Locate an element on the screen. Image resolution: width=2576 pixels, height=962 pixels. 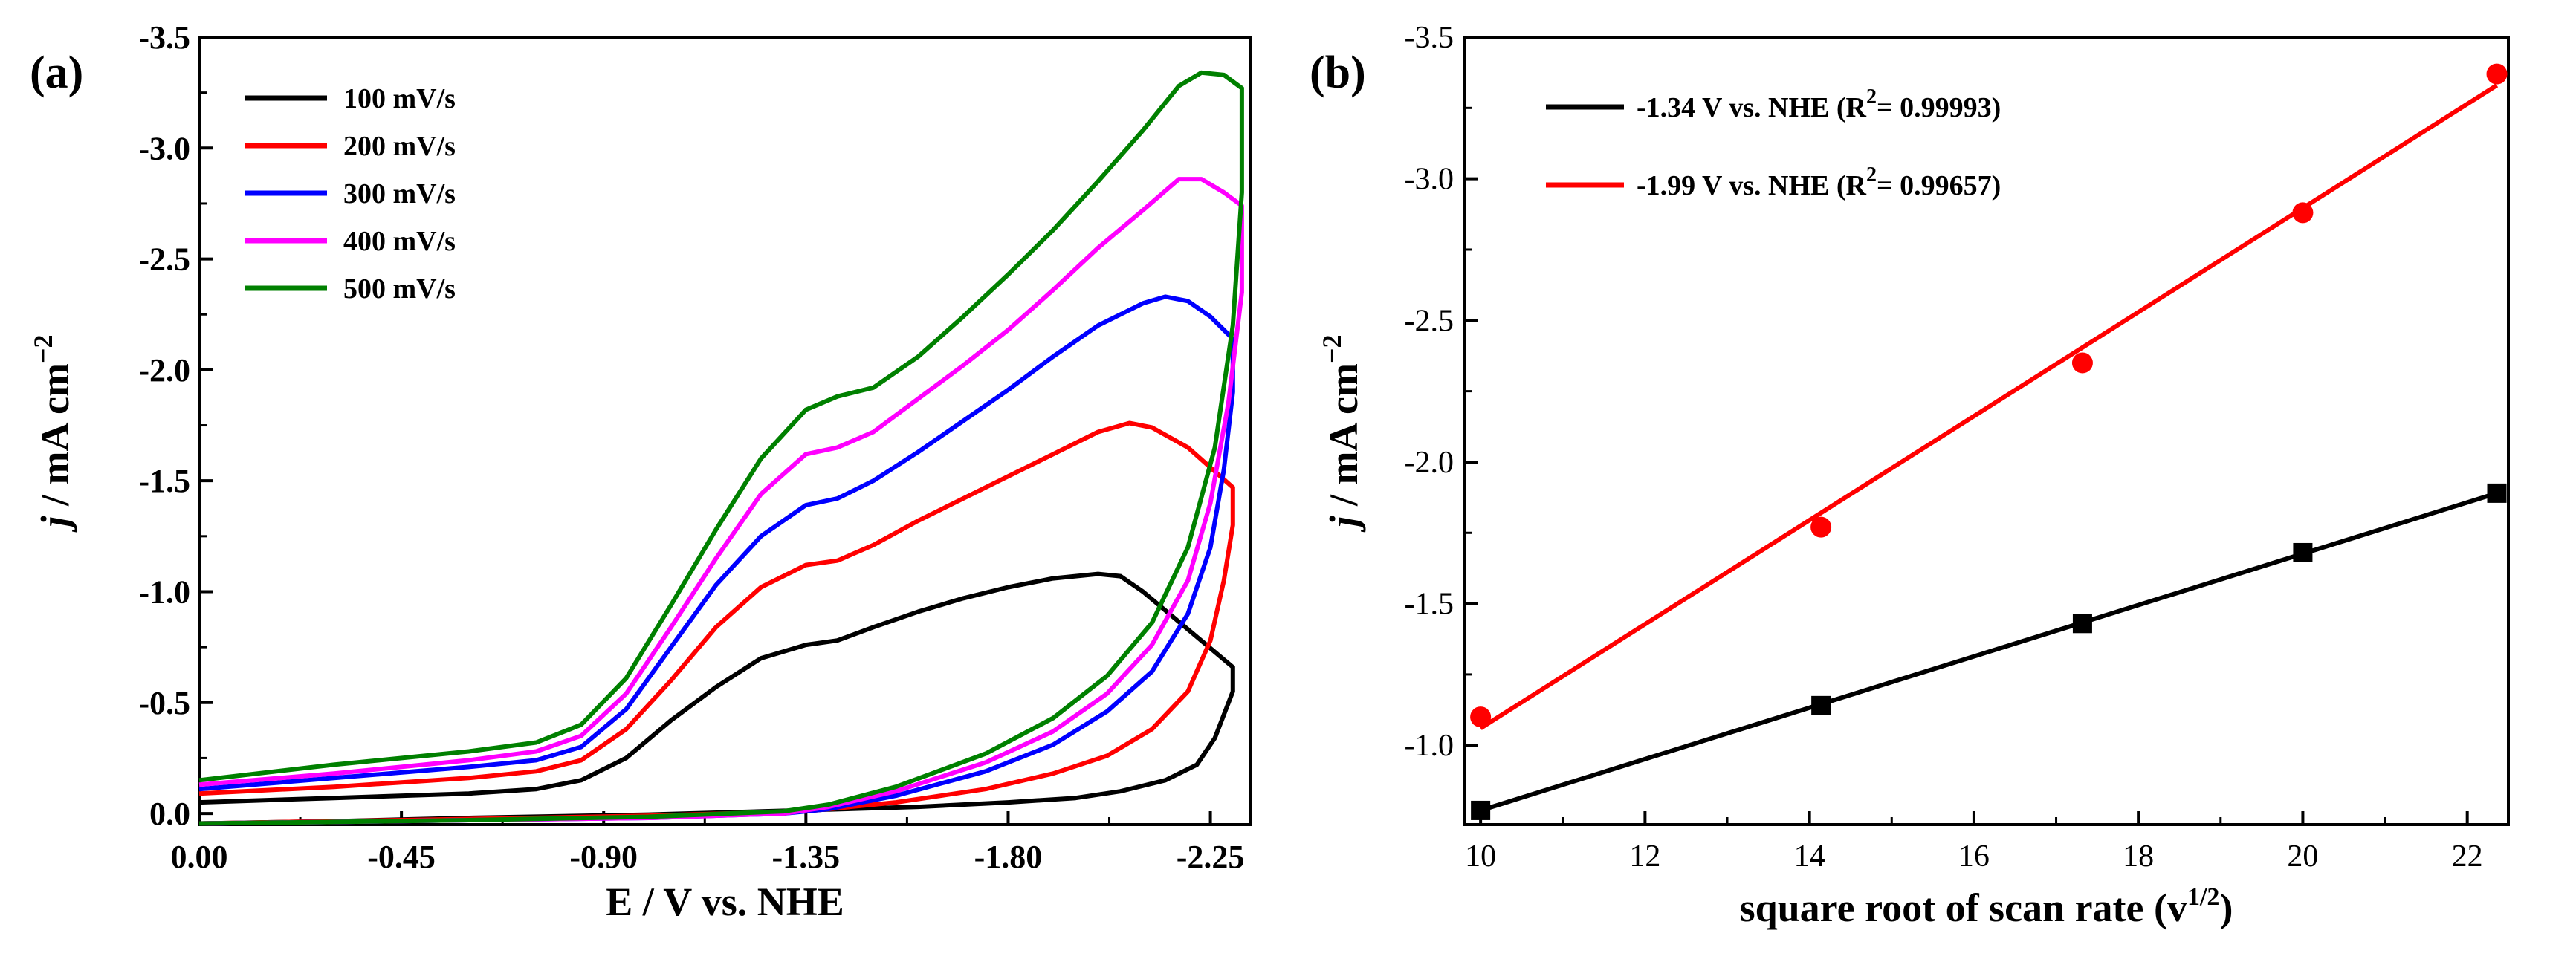
legend-label-b-value: = 0.99657) is located at coordinates (1939, 186).